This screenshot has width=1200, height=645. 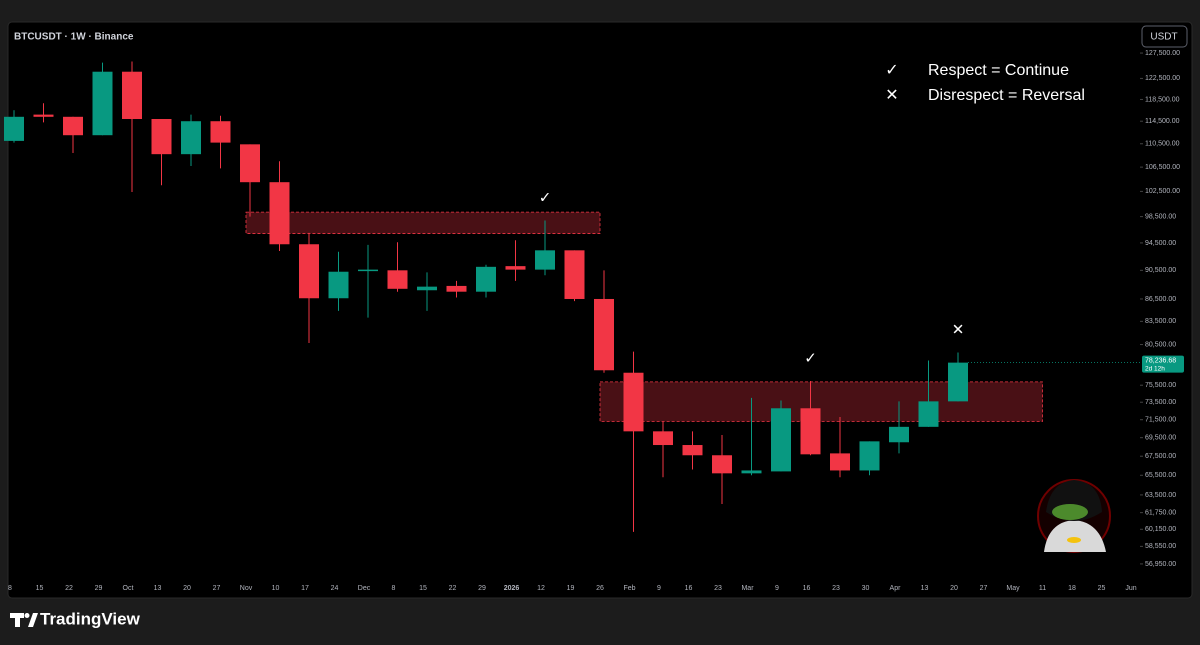 What do you see at coordinates (1160, 564) in the screenshot?
I see `y-tick-label: 56,950.00` at bounding box center [1160, 564].